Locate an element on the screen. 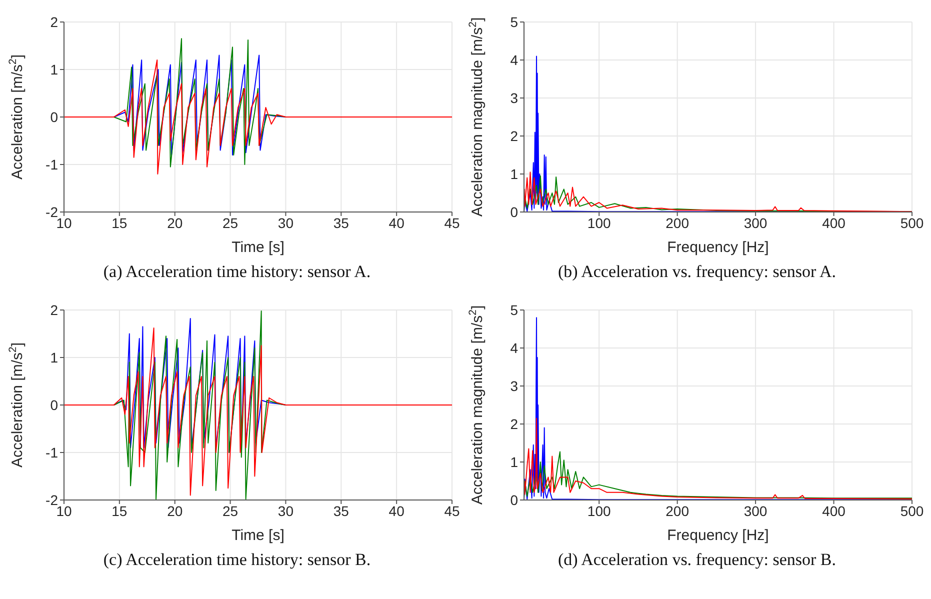 This screenshot has height=599, width=931. text: (b) Acceleration vs. frequency: sensor A. is located at coordinates (697, 272).